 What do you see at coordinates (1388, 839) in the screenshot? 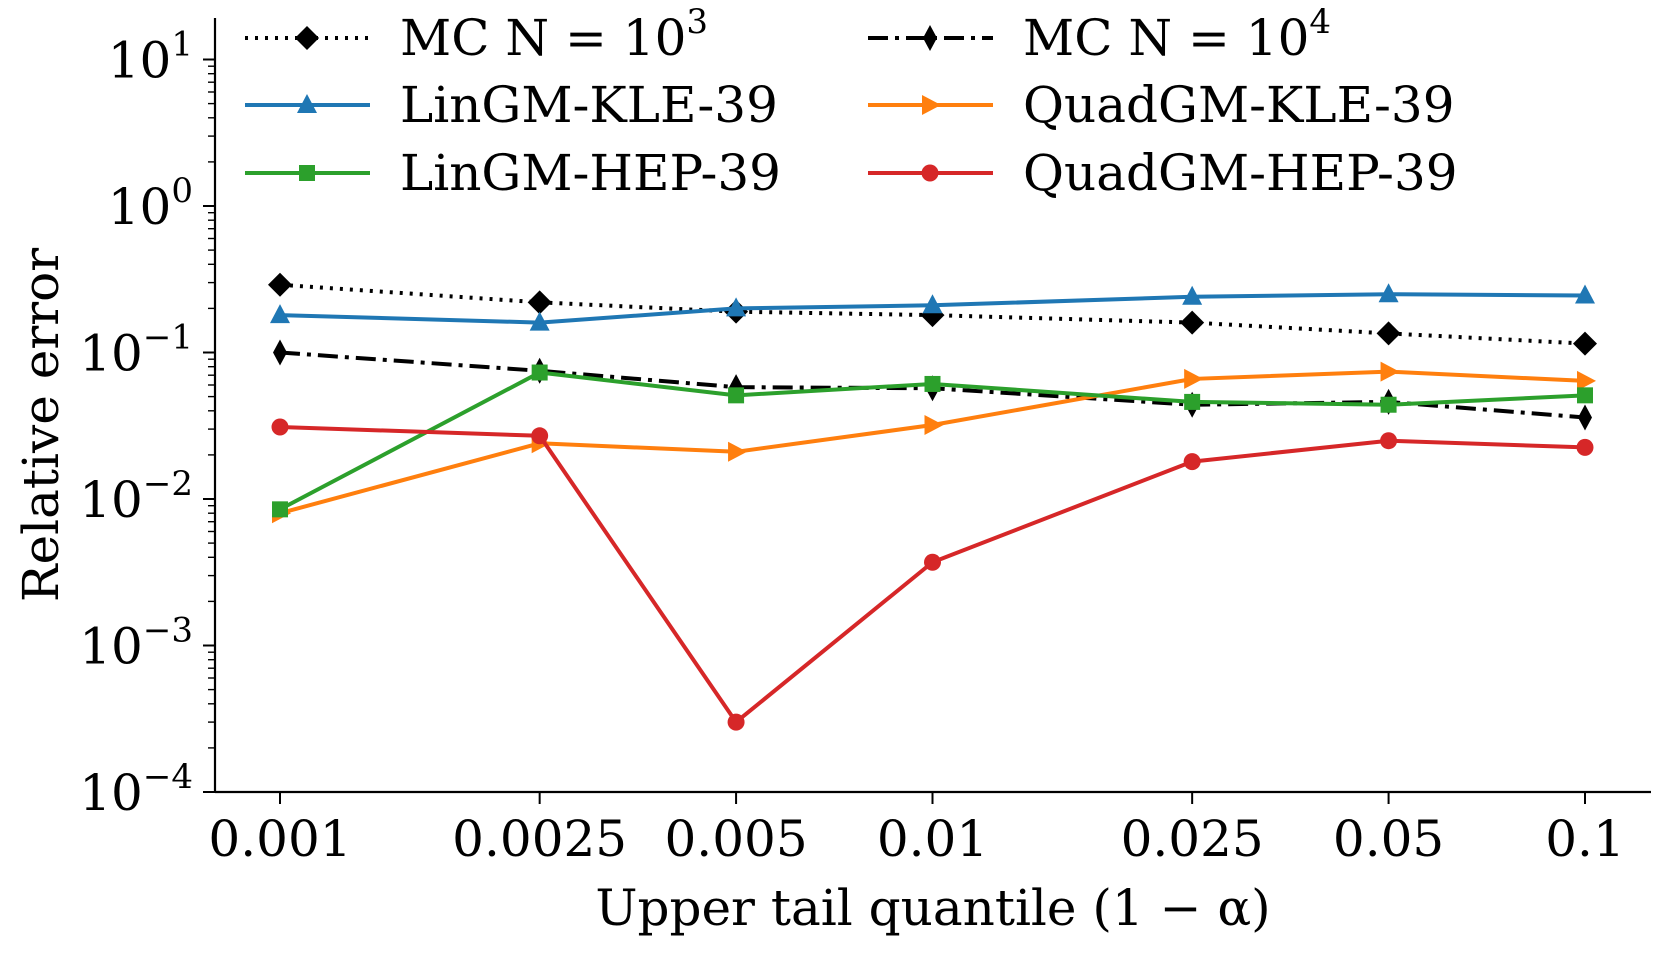
I see `x-tick-label: 0.05` at bounding box center [1388, 839].